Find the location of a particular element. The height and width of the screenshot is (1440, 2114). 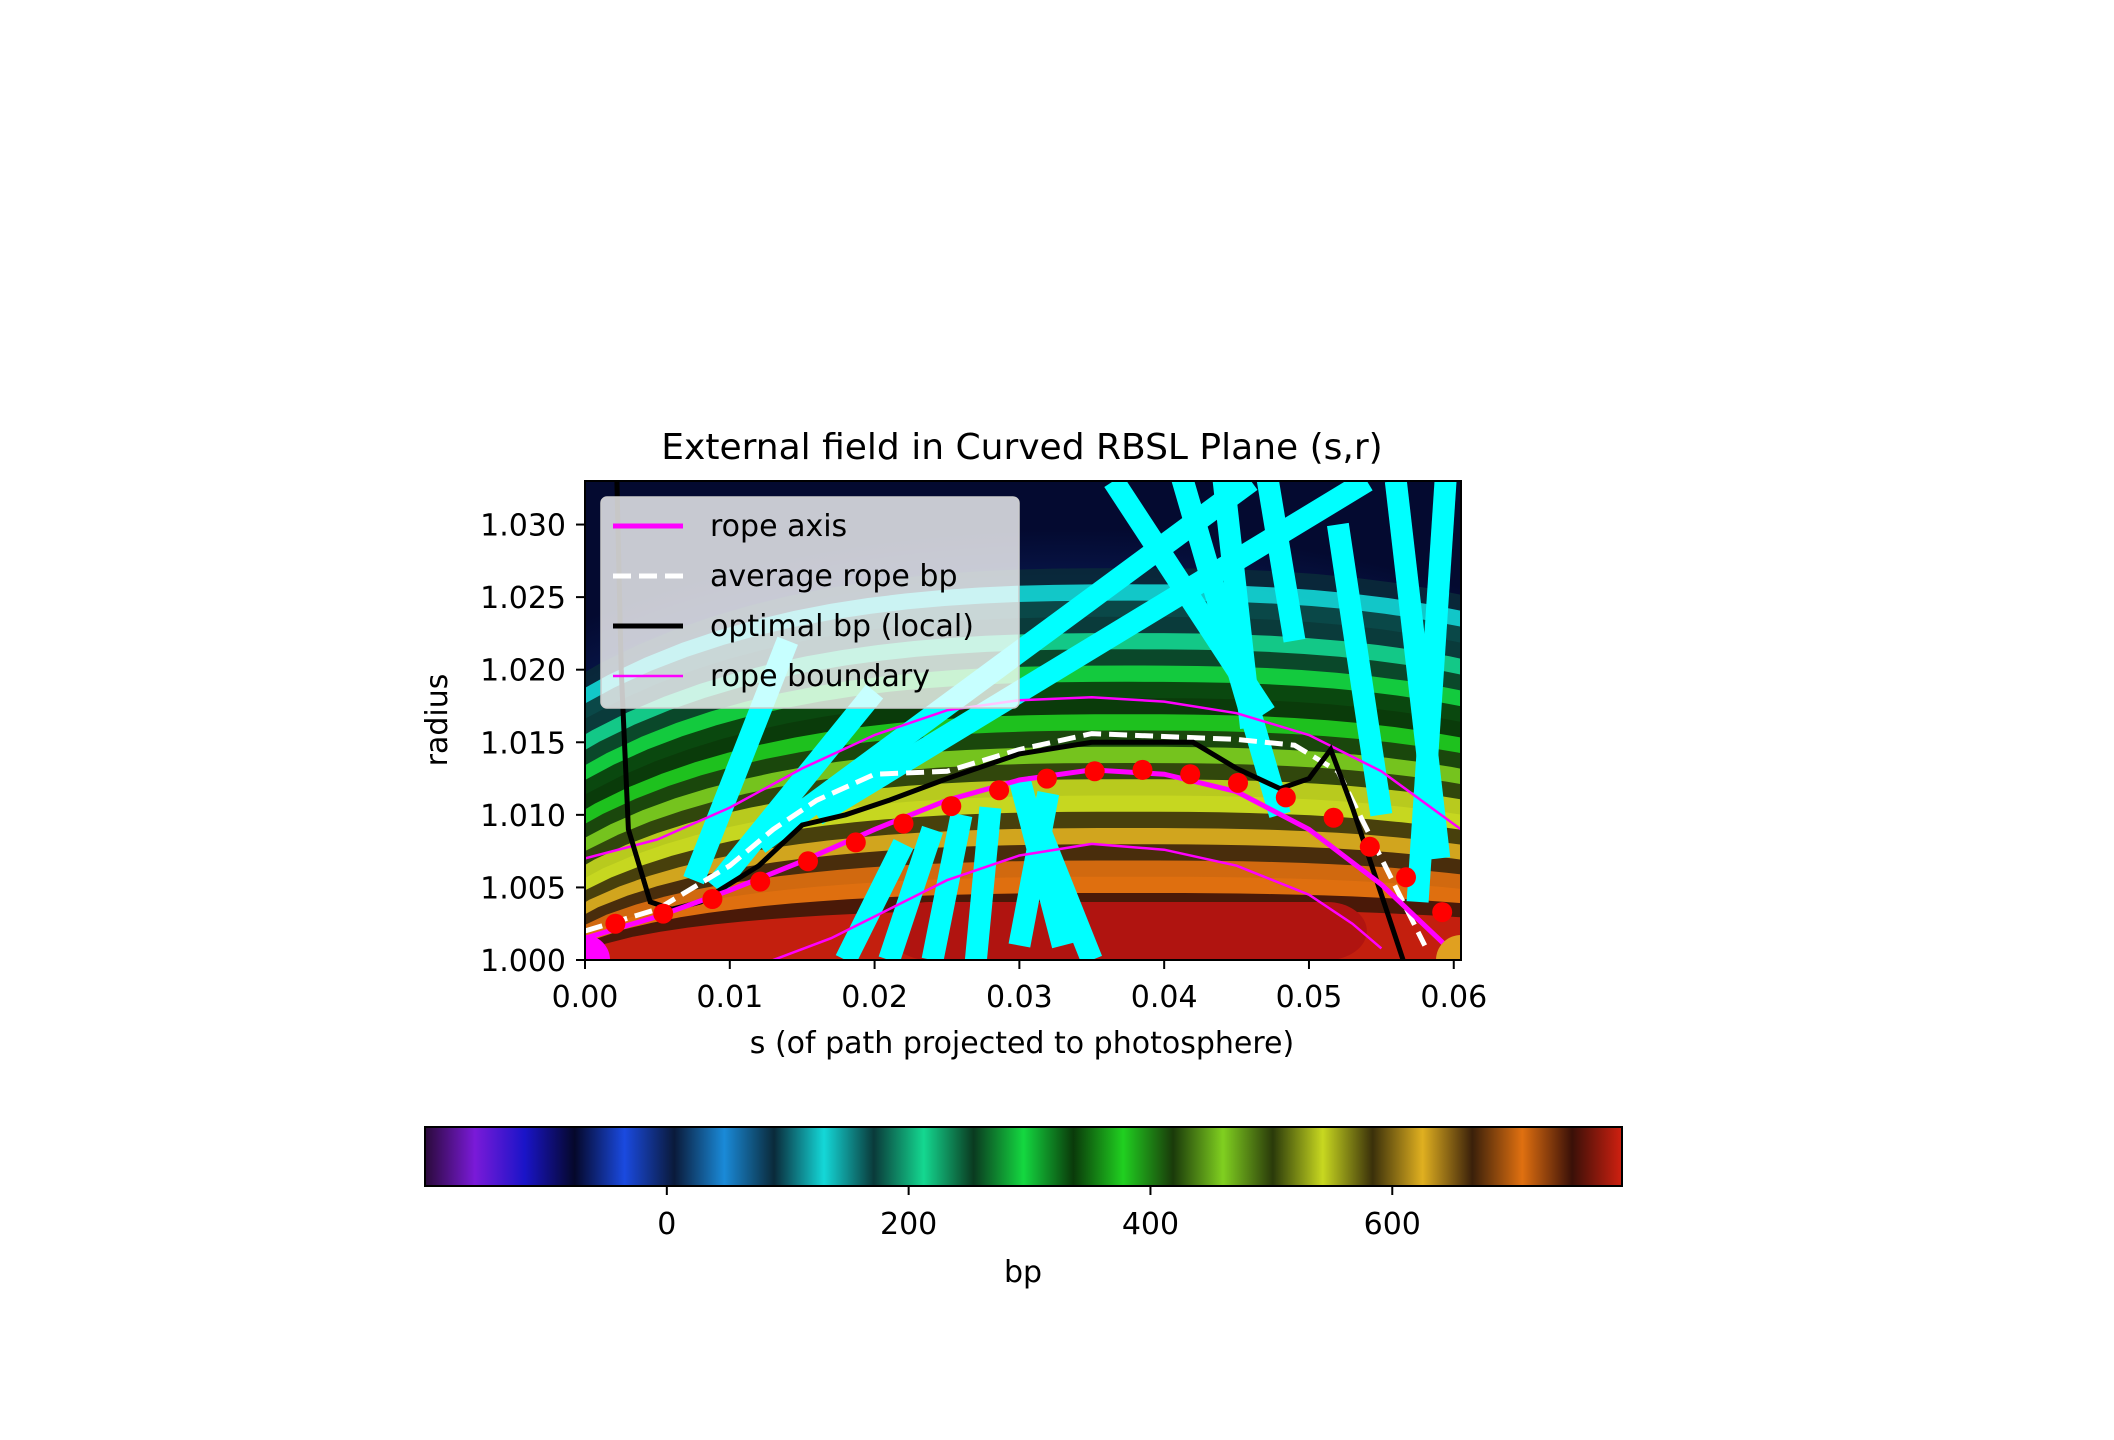

y-tick-label: 1.010 is located at coordinates (523, 816).